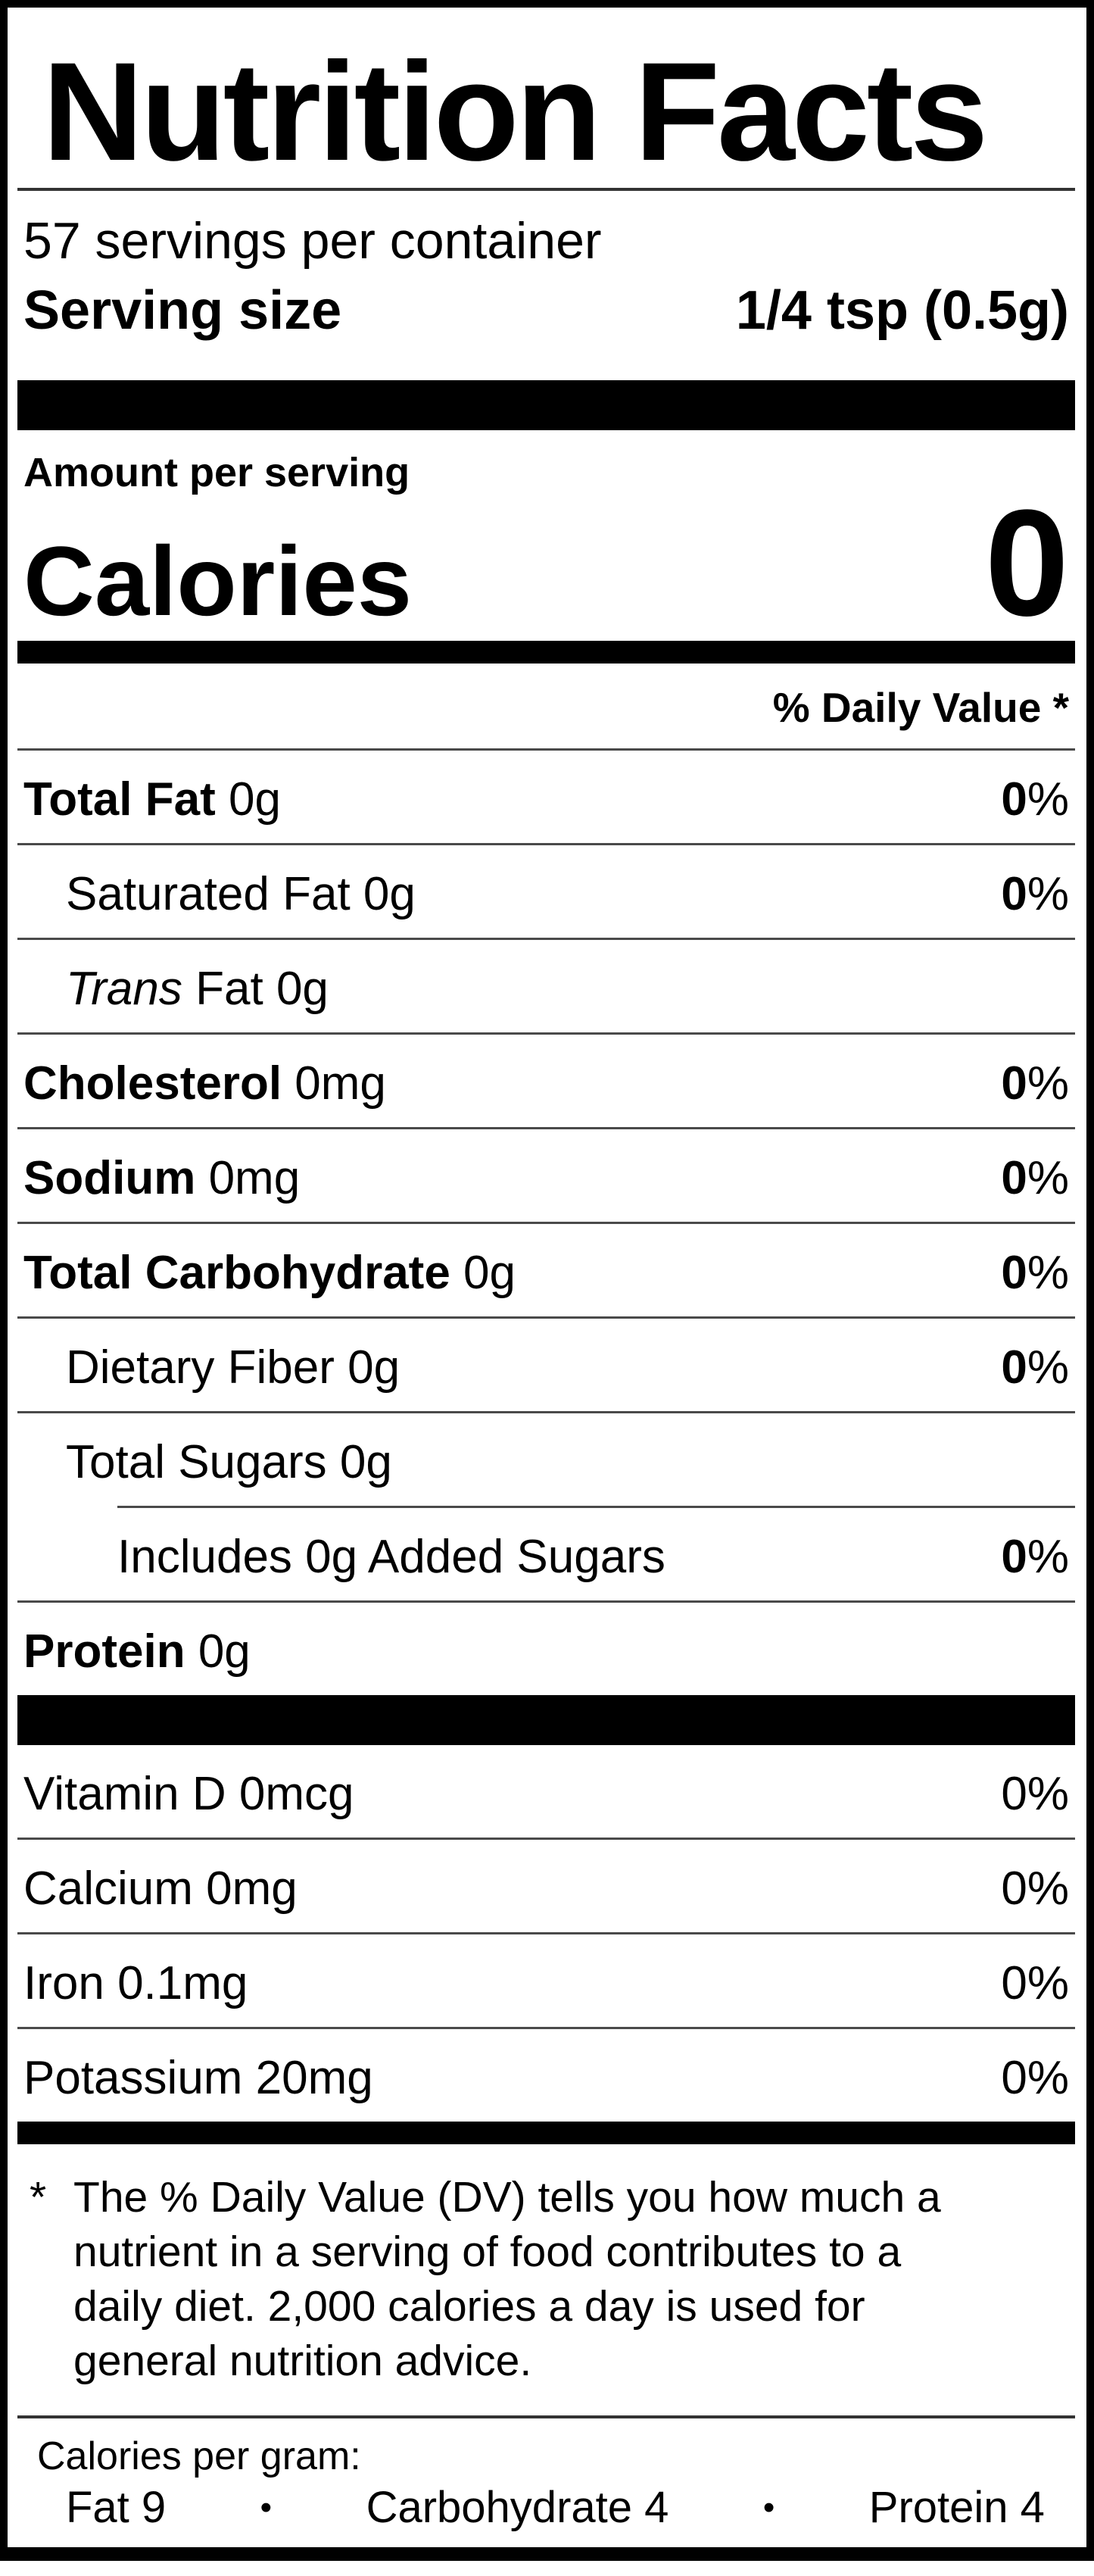 Image resolution: width=1094 pixels, height=2576 pixels. What do you see at coordinates (546, 563) in the screenshot?
I see `calories-row: Calories 0` at bounding box center [546, 563].